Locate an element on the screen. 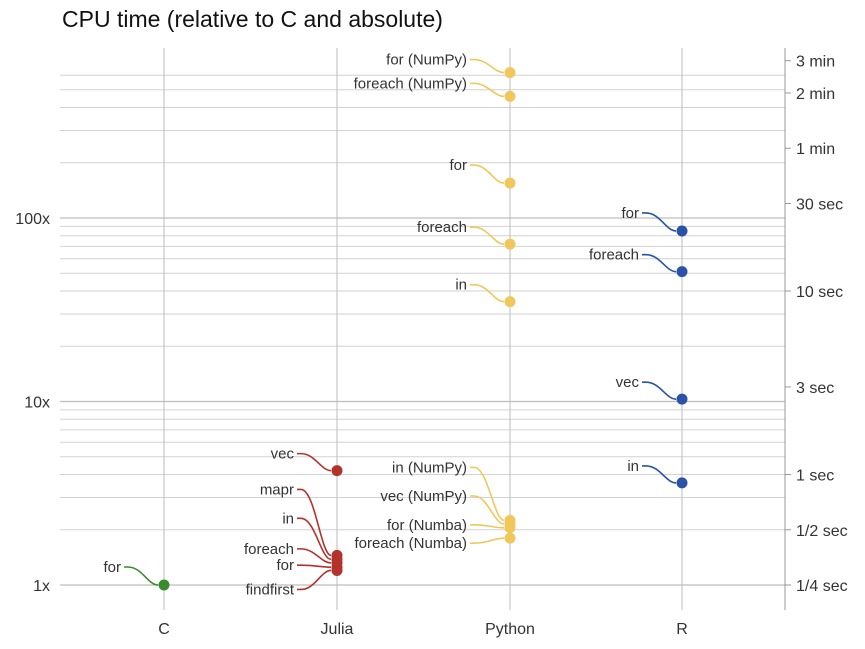 Image resolution: width=865 pixels, height=649 pixels. point-label: for (NumPy) is located at coordinates (426, 60).